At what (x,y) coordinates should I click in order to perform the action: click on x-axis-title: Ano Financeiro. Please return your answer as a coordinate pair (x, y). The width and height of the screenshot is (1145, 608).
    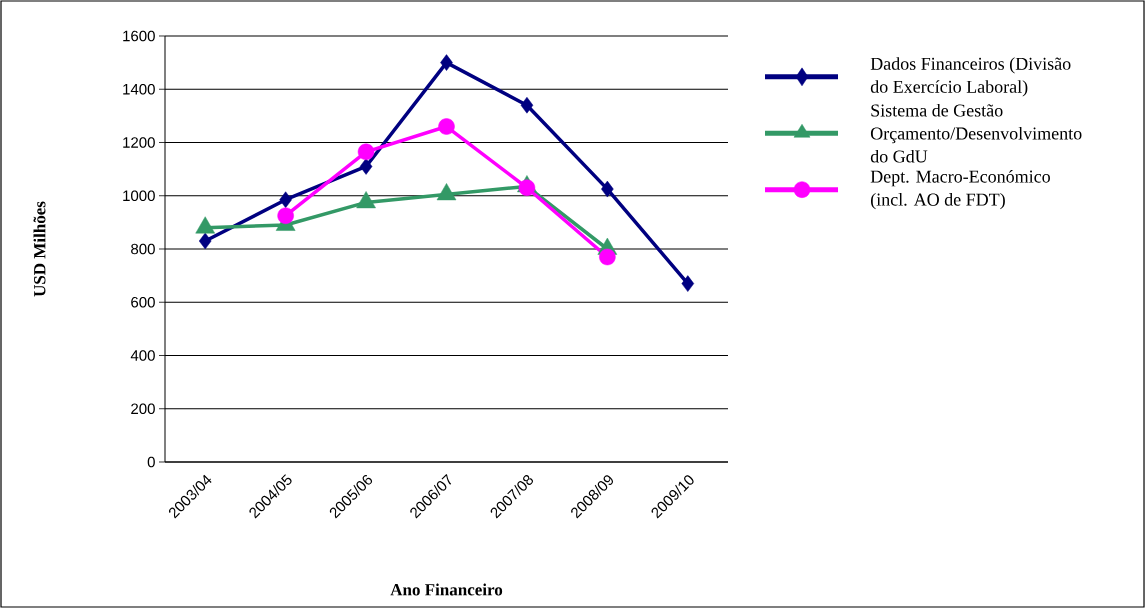
    Looking at the image, I should click on (446, 589).